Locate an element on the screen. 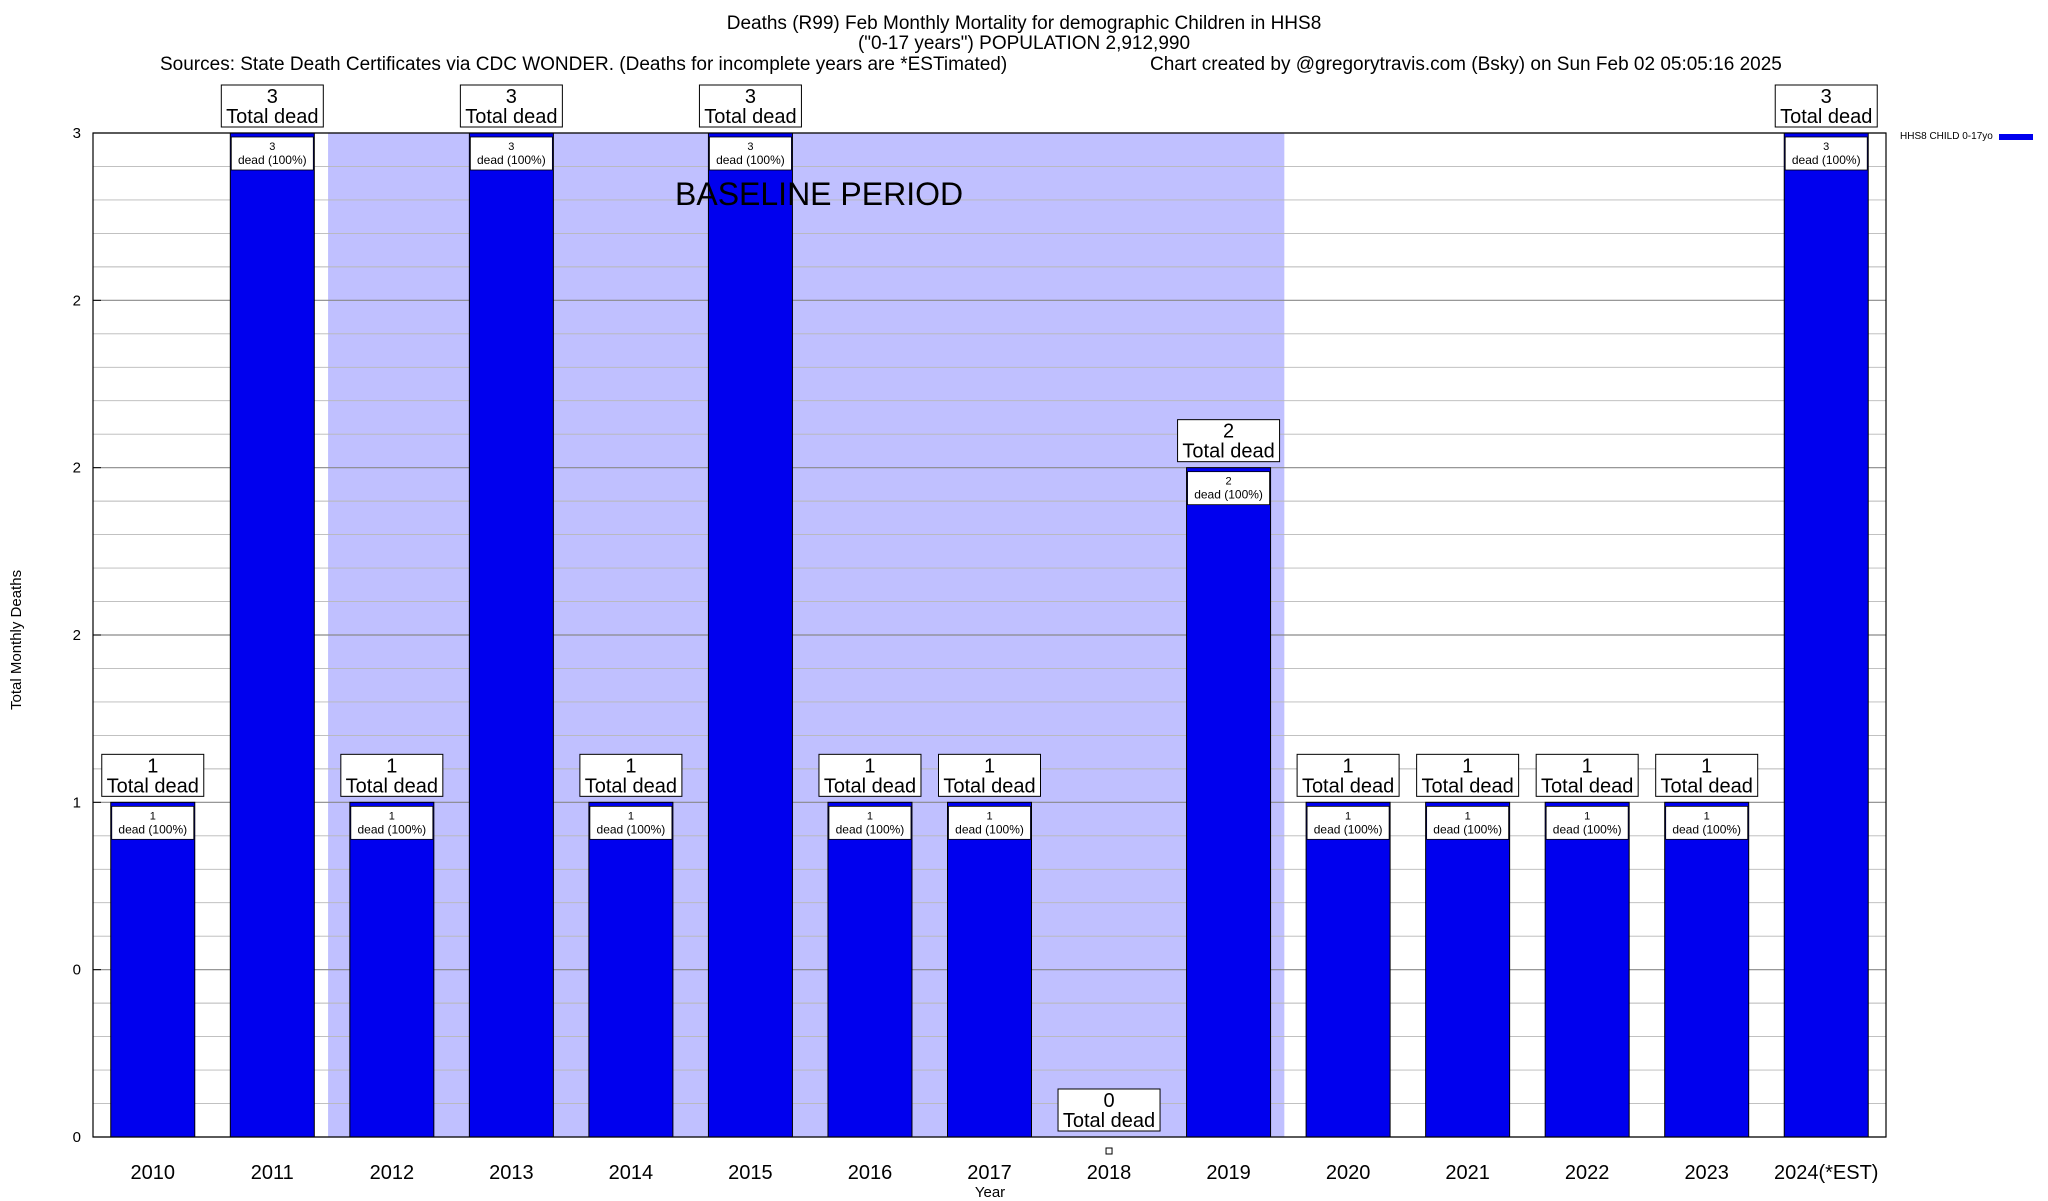  bar-2012 is located at coordinates (392, 969).